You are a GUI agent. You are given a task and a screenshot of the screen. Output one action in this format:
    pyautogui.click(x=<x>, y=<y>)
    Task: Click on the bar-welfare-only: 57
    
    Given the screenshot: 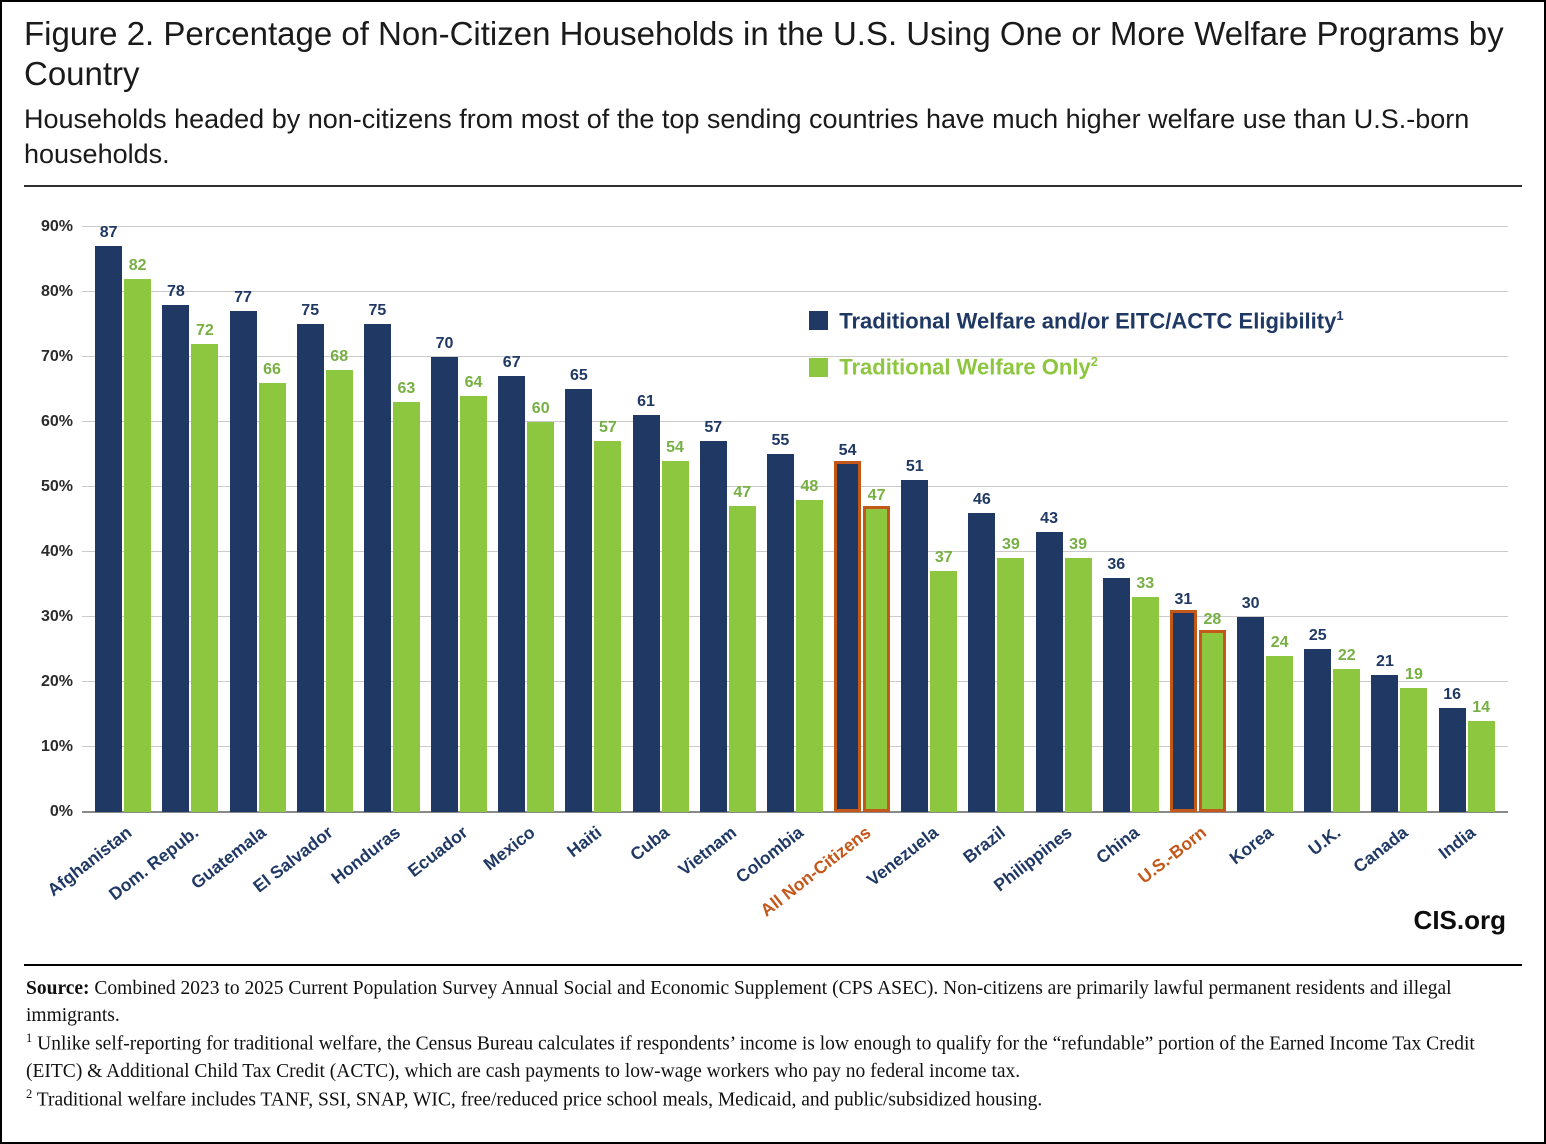 What is the action you would take?
    pyautogui.click(x=608, y=615)
    